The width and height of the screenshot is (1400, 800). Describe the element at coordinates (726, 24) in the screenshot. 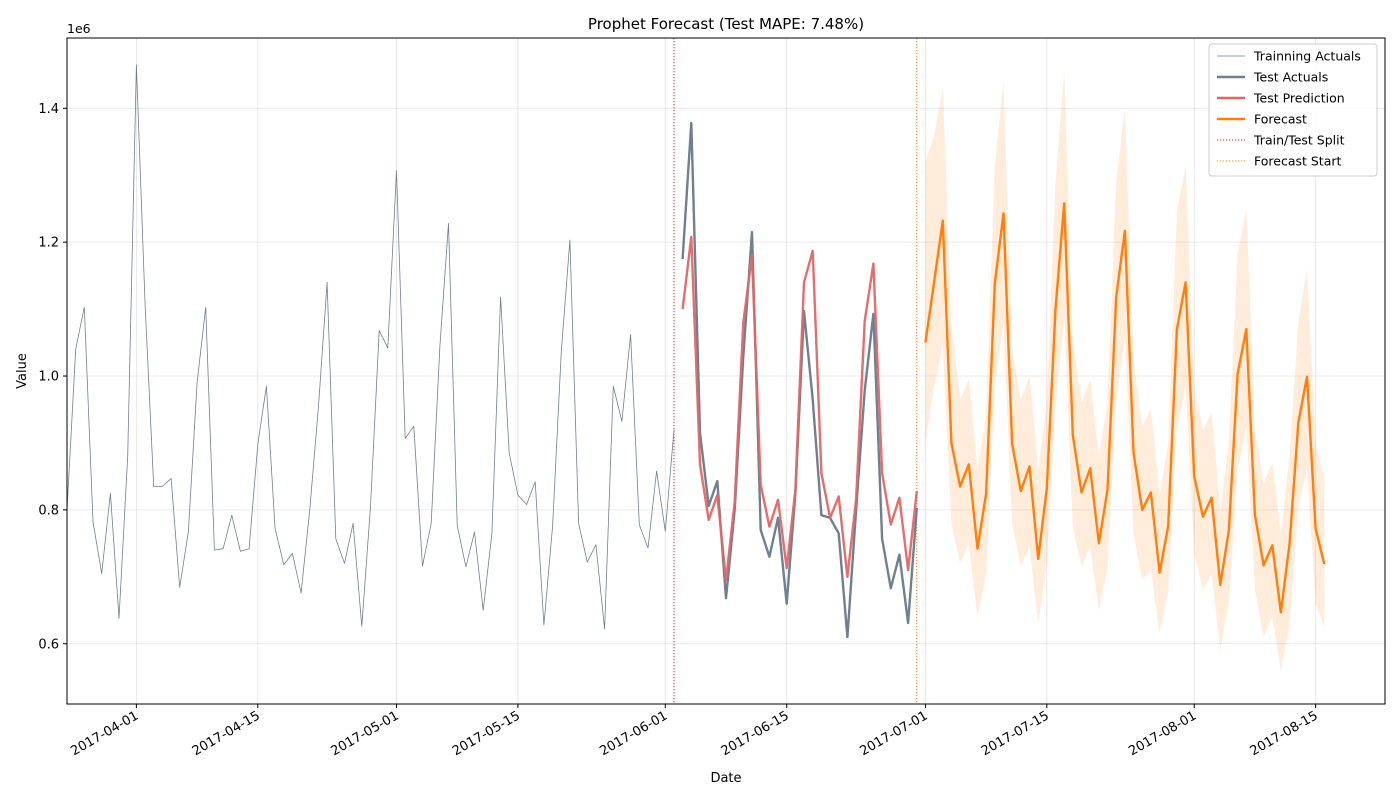

I see `chart-title: Prophet Forecast (Test MAPE: 7.48%)` at that location.